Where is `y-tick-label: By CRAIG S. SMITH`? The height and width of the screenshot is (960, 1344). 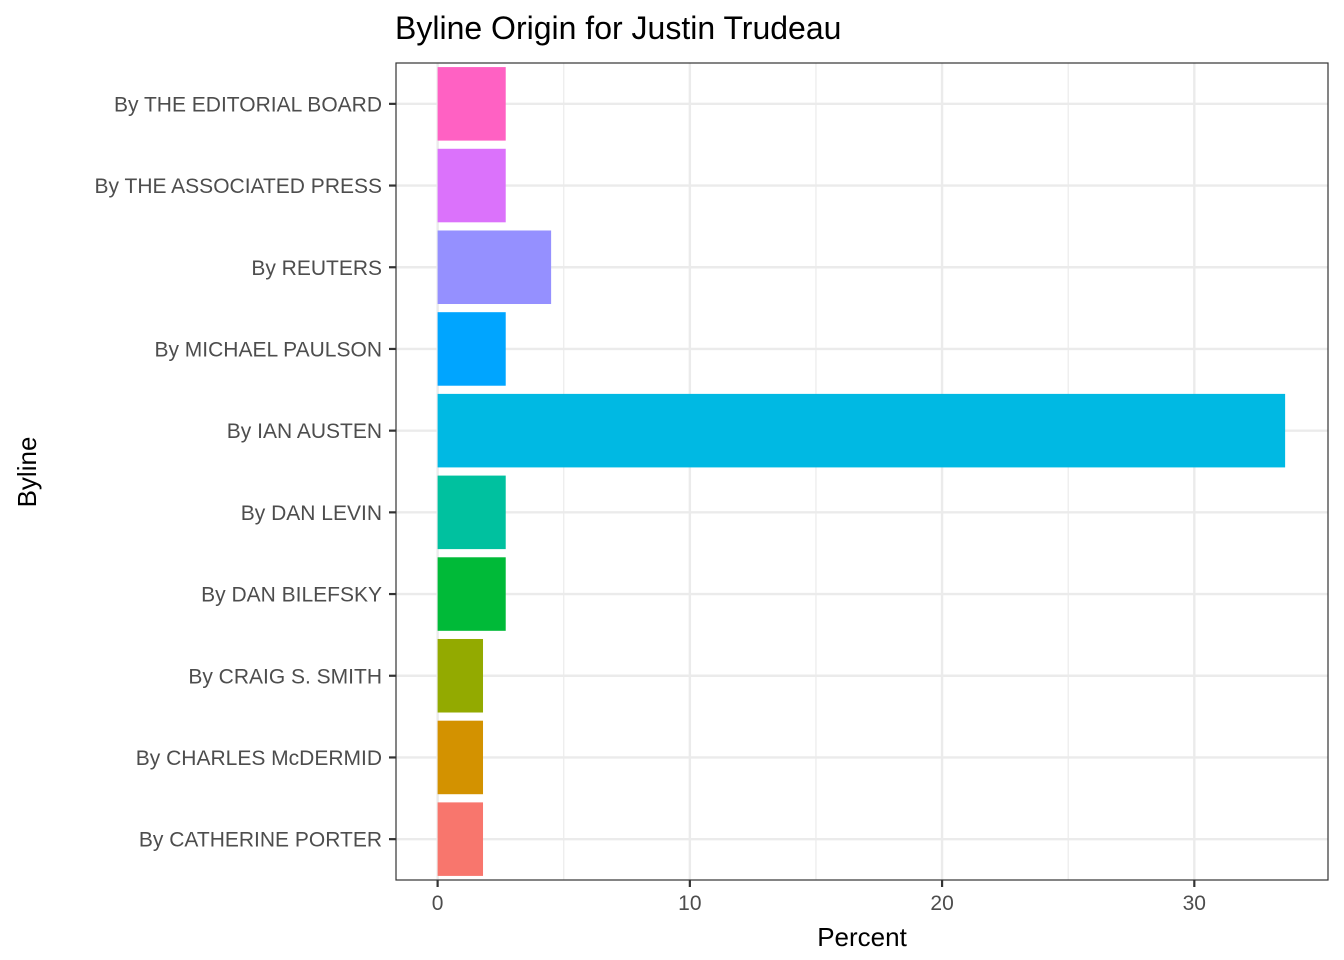
y-tick-label: By CRAIG S. SMITH is located at coordinates (285, 676).